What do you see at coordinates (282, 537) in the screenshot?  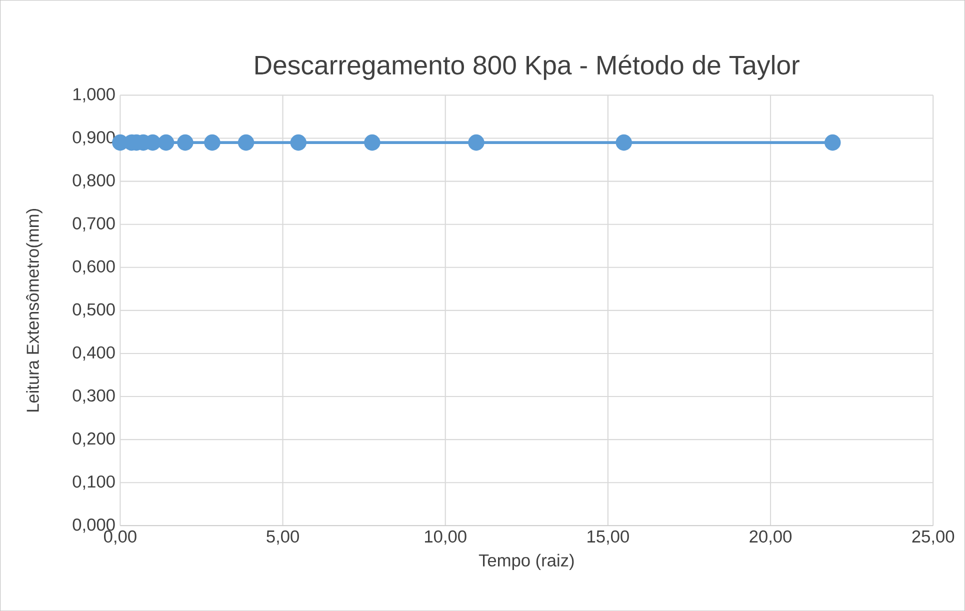 I see `x-tick-label: 5,00` at bounding box center [282, 537].